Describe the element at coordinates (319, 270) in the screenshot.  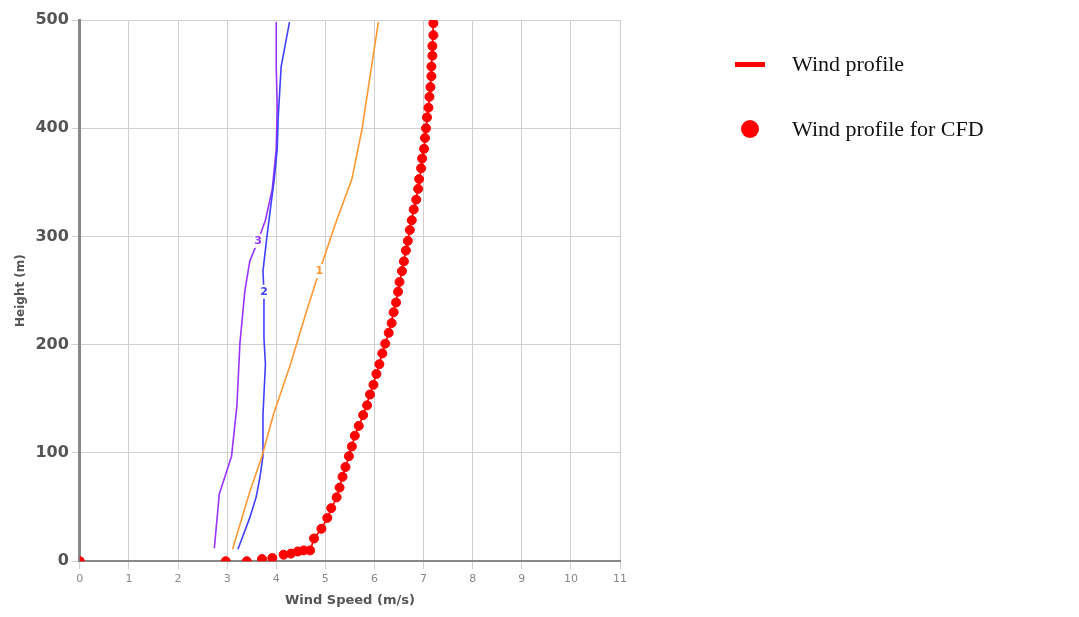
I see `series-label: 1` at that location.